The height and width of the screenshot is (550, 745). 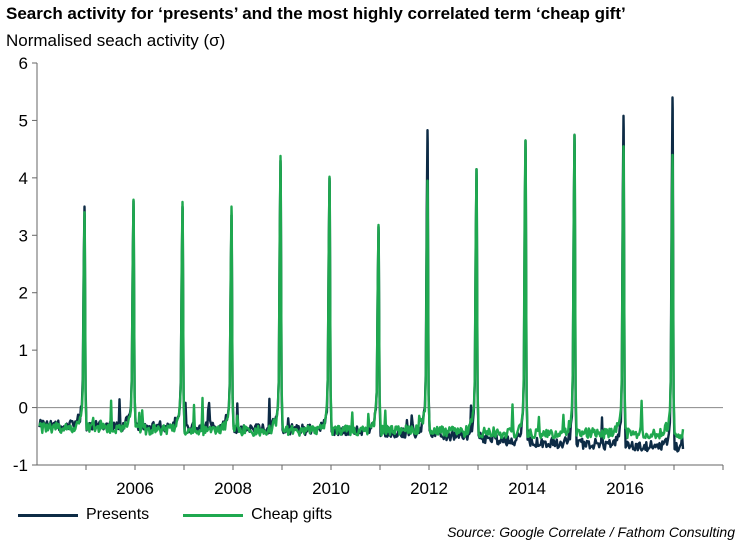 I want to click on y-tick-label: 4, so click(x=23, y=178).